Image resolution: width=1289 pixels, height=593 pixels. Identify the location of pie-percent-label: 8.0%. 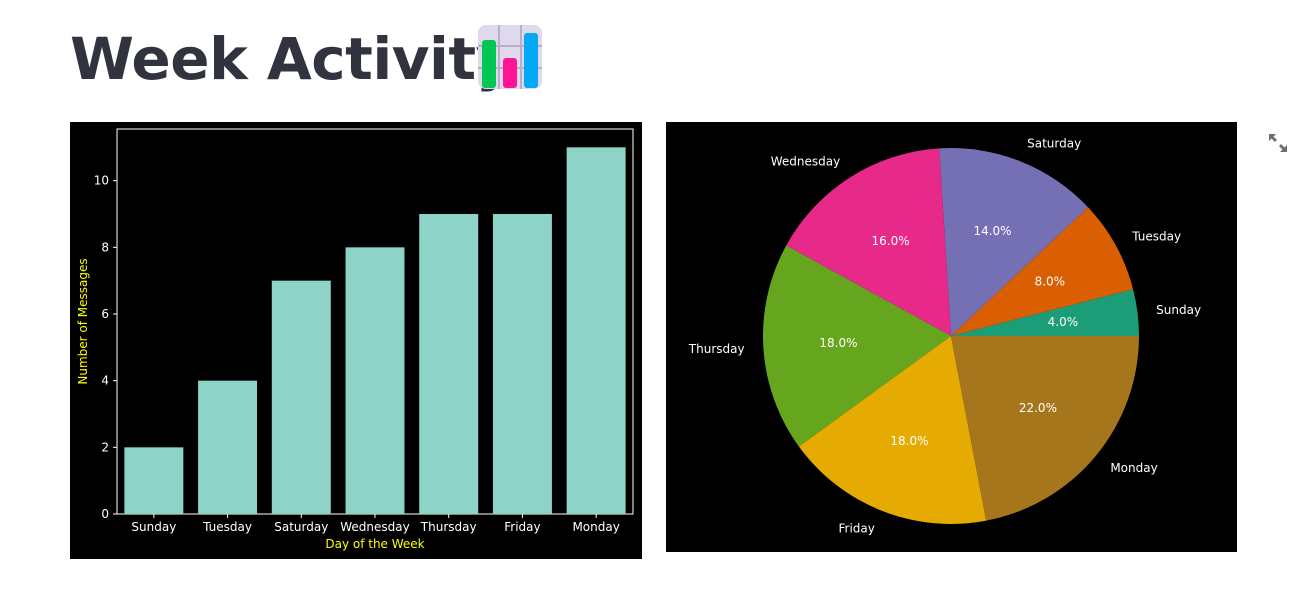
(1050, 282).